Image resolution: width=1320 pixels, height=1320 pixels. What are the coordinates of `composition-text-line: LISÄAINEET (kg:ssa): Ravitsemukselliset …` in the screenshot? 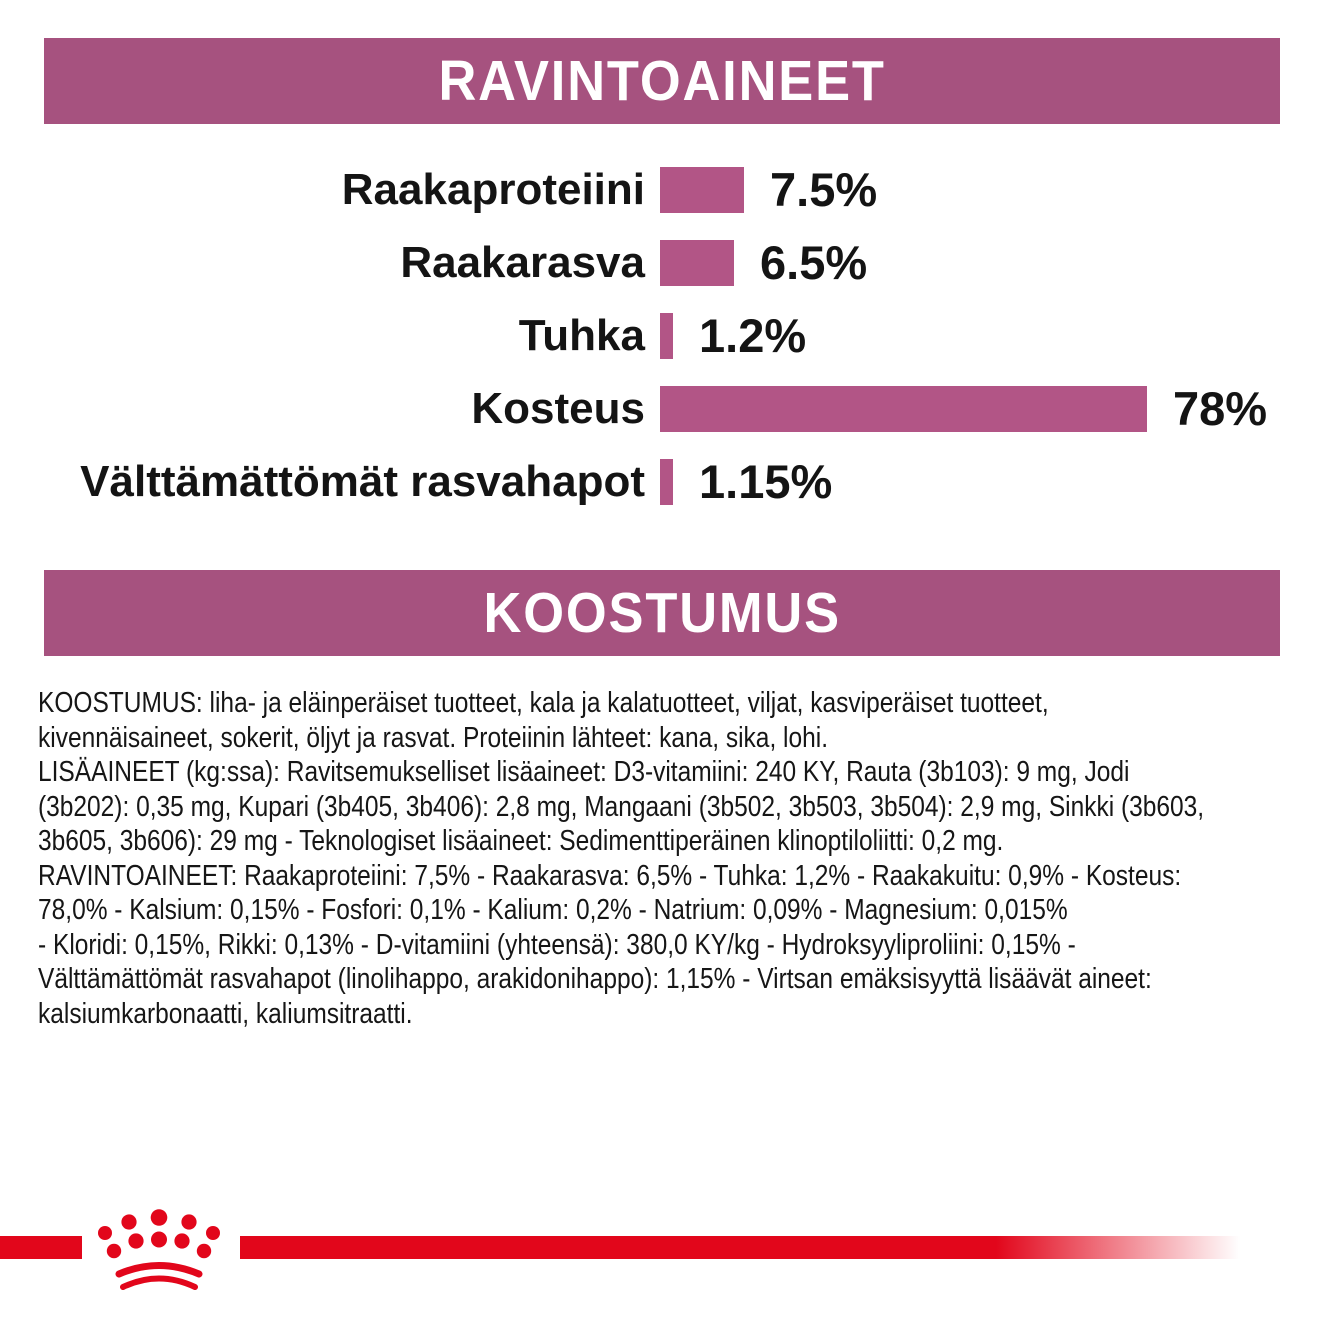 It's located at (584, 772).